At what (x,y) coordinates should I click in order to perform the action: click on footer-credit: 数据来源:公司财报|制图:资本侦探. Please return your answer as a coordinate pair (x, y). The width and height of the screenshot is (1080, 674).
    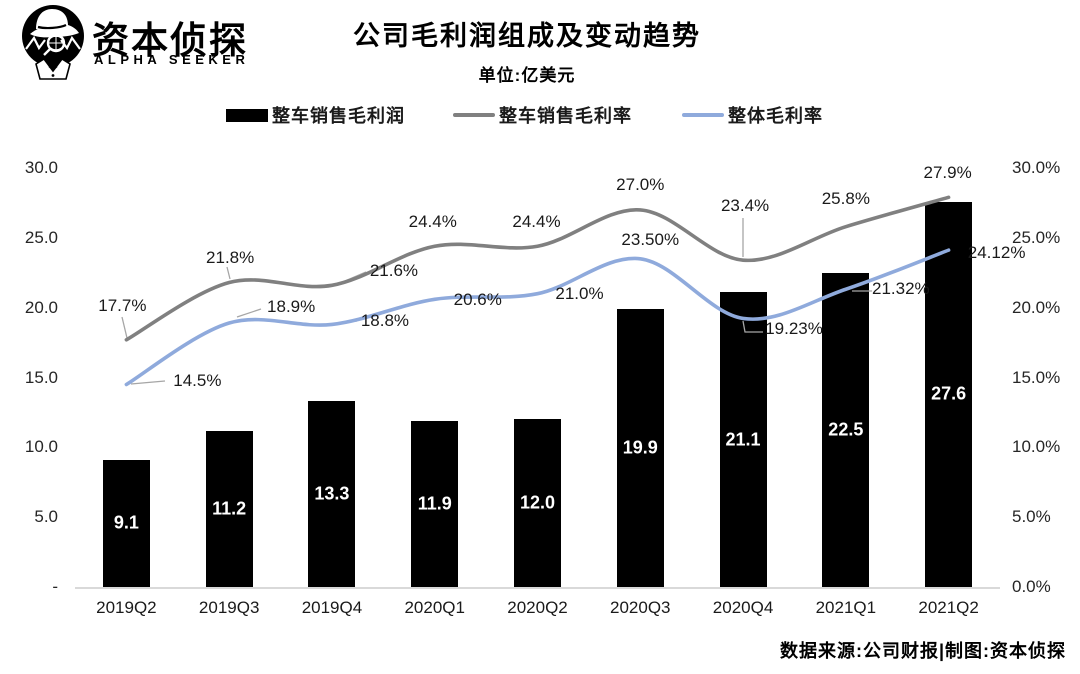
    Looking at the image, I should click on (922, 651).